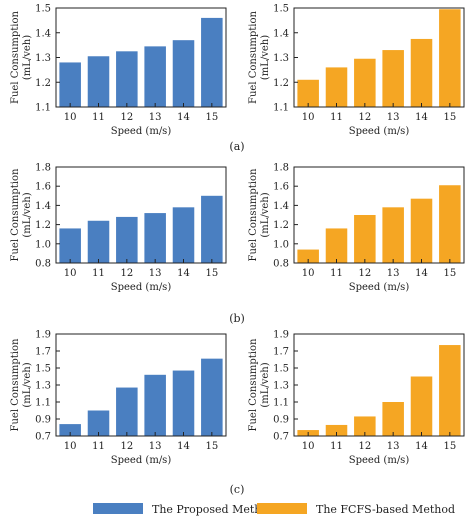 This screenshot has height=517, width=474. Describe the element at coordinates (43, 244) in the screenshot. I see `y-tick-label: 1.0` at that location.